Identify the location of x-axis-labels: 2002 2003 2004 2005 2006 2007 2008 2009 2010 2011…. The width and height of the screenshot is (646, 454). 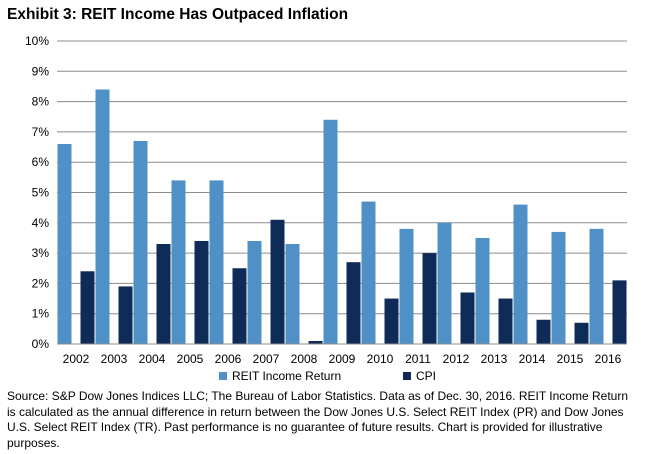
(342, 359).